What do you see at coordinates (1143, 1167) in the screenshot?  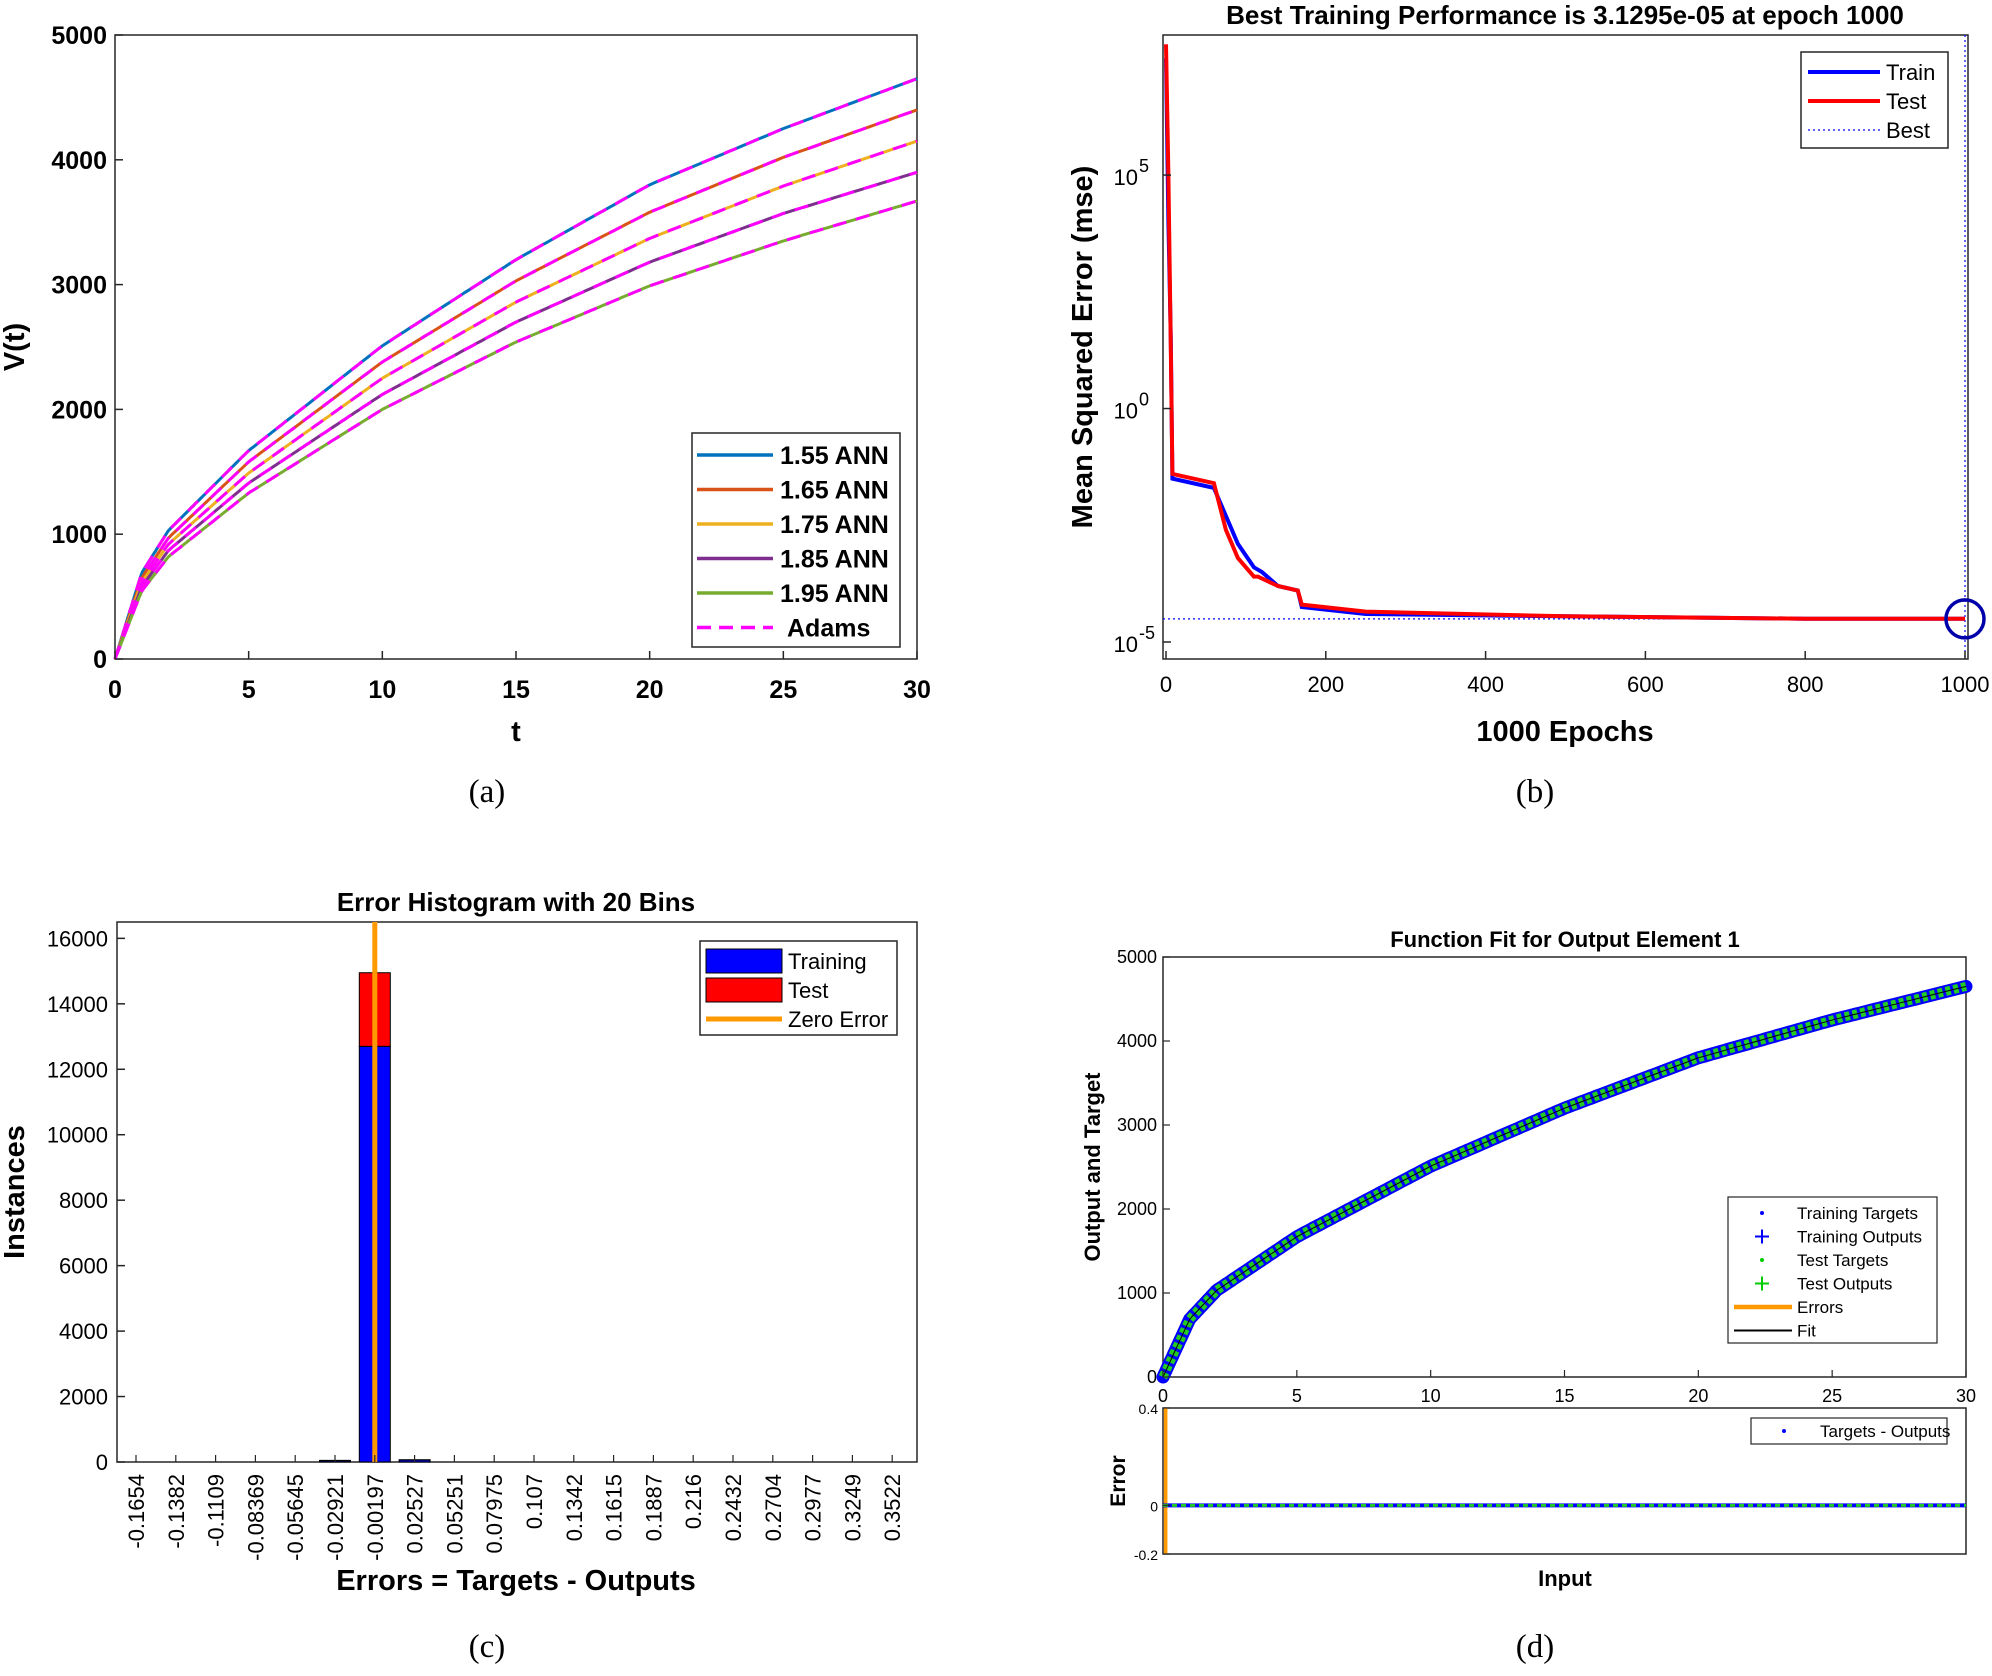 I see `panel-d-yticks: 0 1000 2000 3000 4000 5000` at bounding box center [1143, 1167].